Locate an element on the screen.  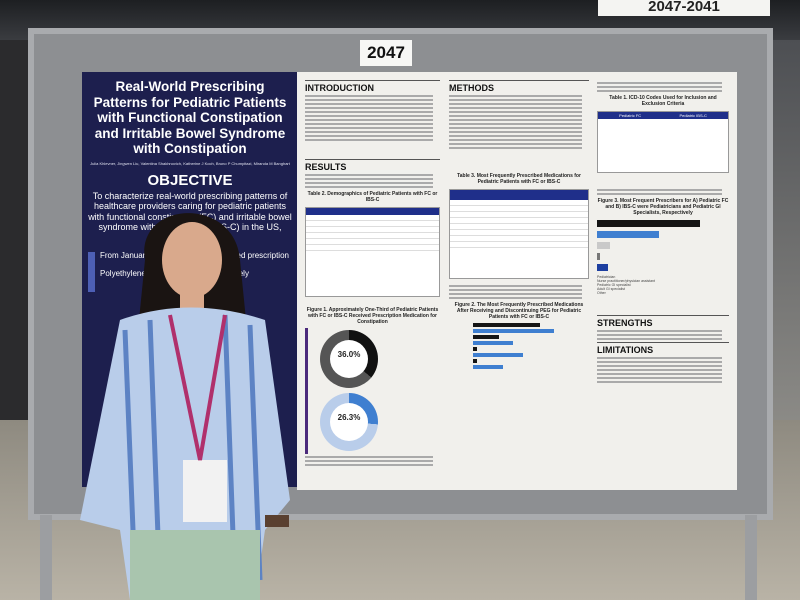
table3 is located at coordinates (519, 234).